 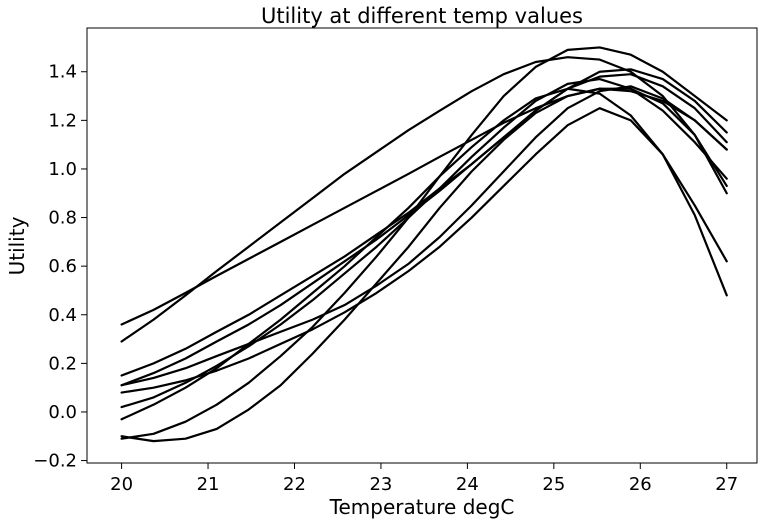 I want to click on x-axis-label: Temperature degC, so click(x=422, y=507).